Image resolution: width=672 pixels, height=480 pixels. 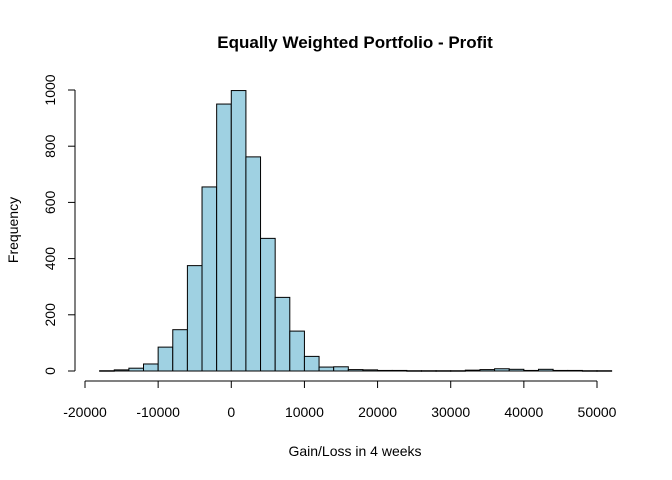 I want to click on x-tick-label: -10000, so click(x=158, y=412).